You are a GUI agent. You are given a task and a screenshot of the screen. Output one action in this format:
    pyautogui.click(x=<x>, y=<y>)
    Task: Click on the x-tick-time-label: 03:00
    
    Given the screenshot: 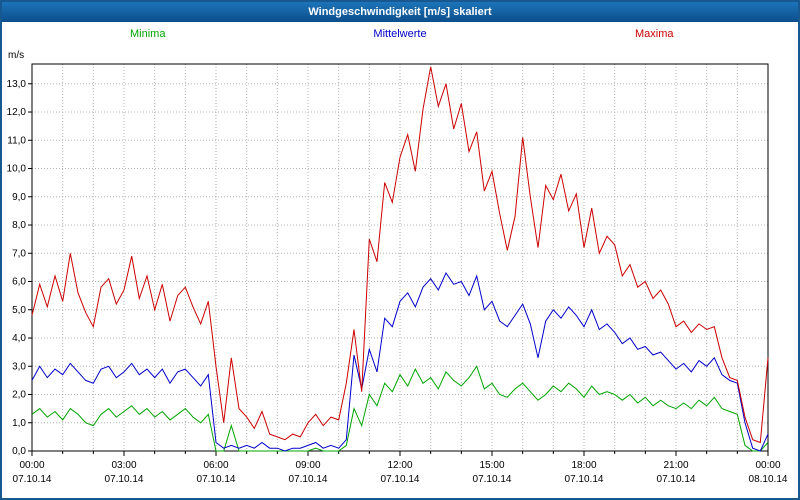 What is the action you would take?
    pyautogui.click(x=123, y=465)
    